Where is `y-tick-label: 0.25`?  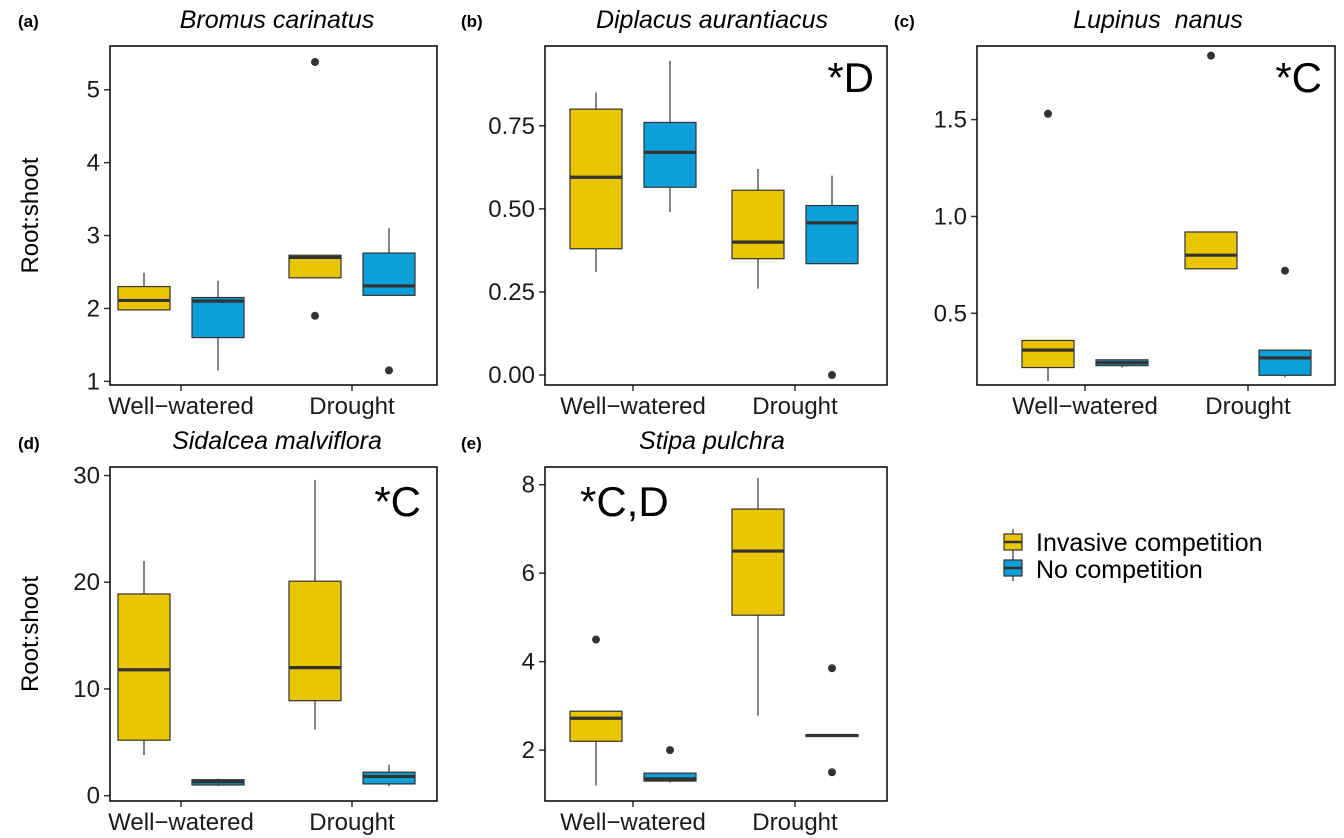
y-tick-label: 0.25 is located at coordinates (511, 292).